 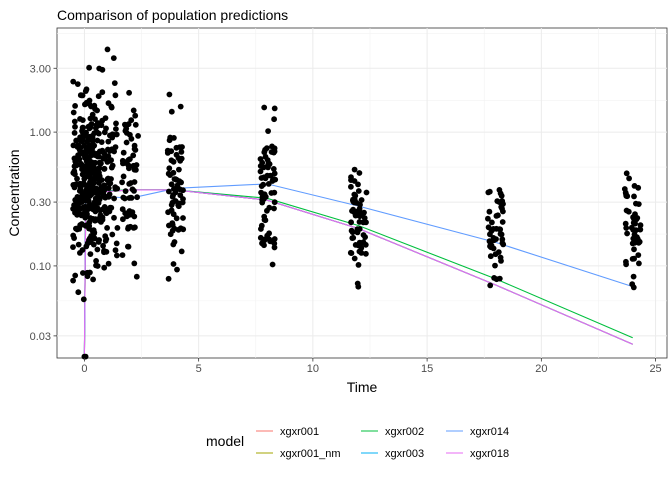 What do you see at coordinates (371, 366) in the screenshot?
I see `x-axis: 0 5 10 15 20 25` at bounding box center [371, 366].